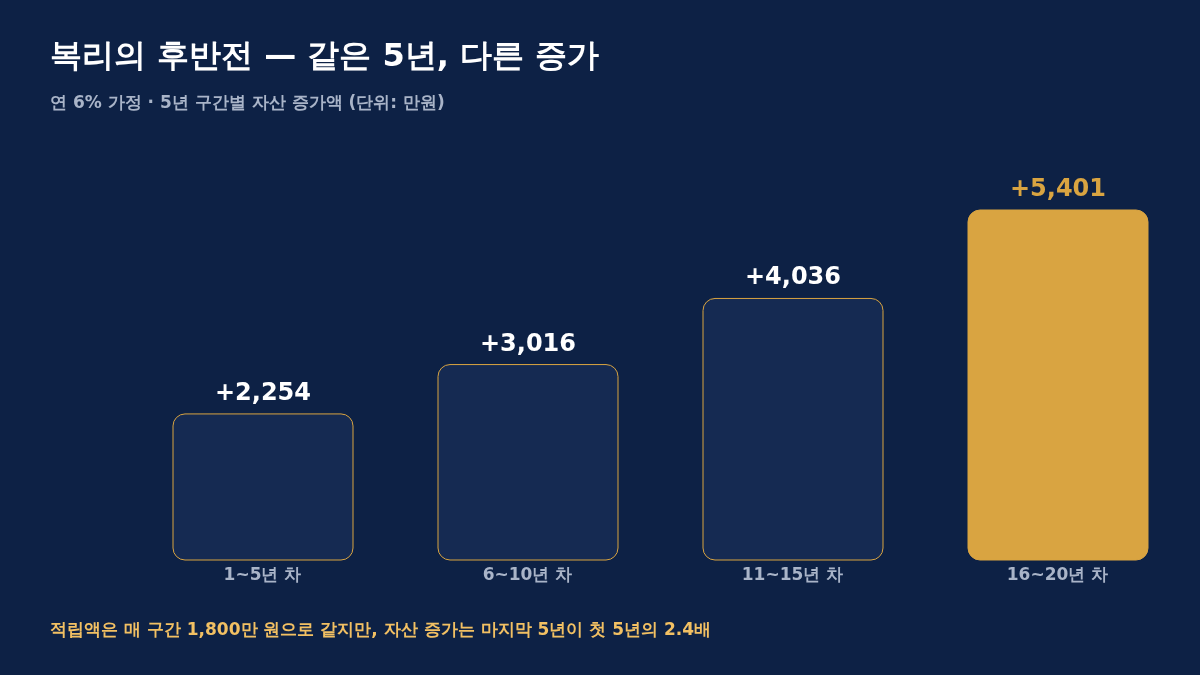 The width and height of the screenshot is (1200, 675). Describe the element at coordinates (1057, 574) in the screenshot. I see `x-tick-label: 16~20년 차` at that location.